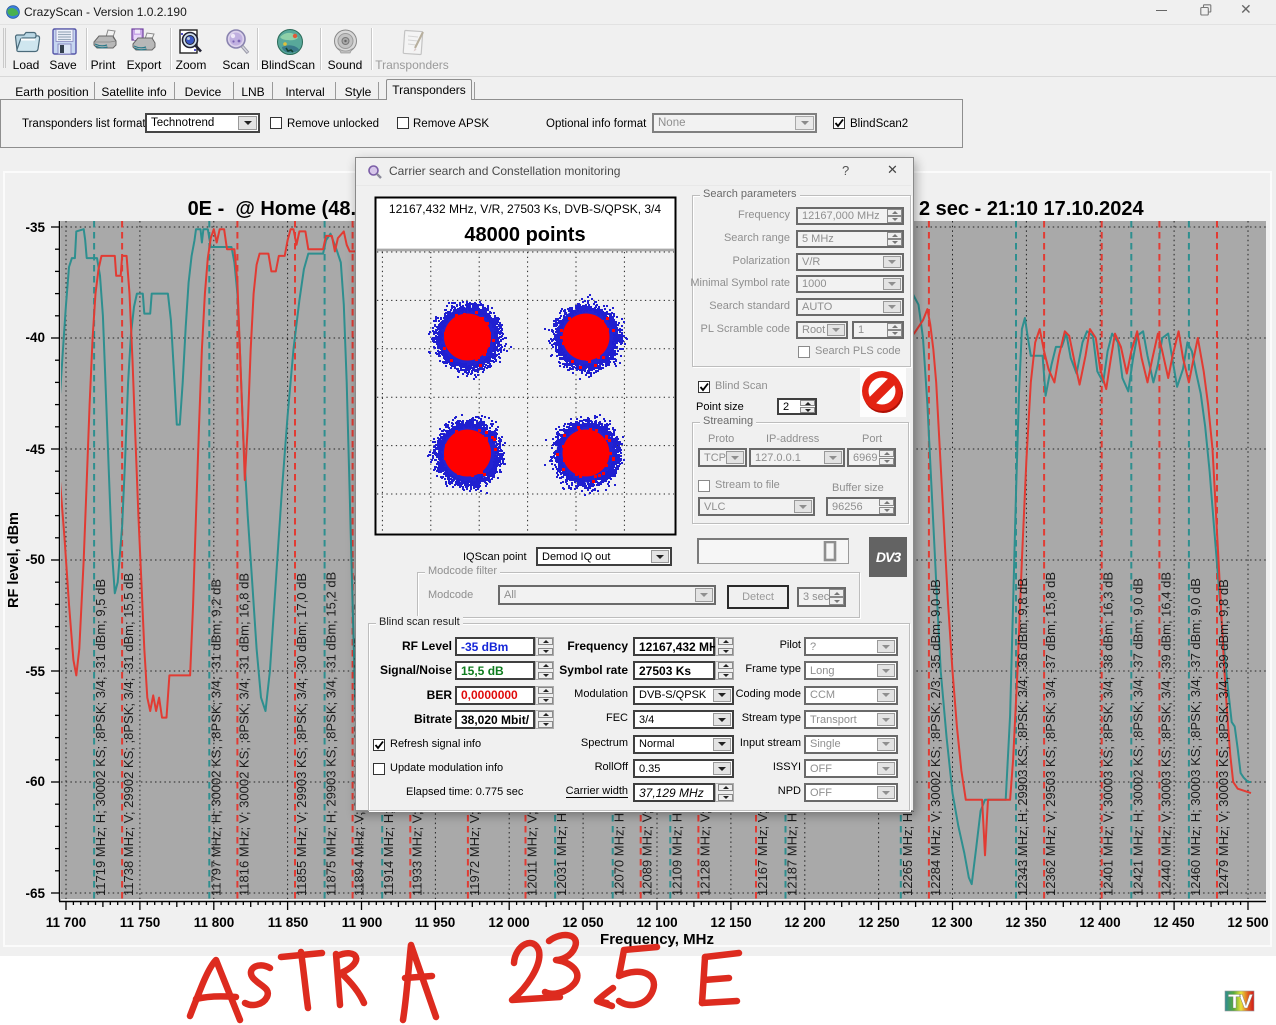 This screenshot has height=1025, width=1276. What do you see at coordinates (951, 922) in the screenshot?
I see `svg-text: 12 300` at bounding box center [951, 922].